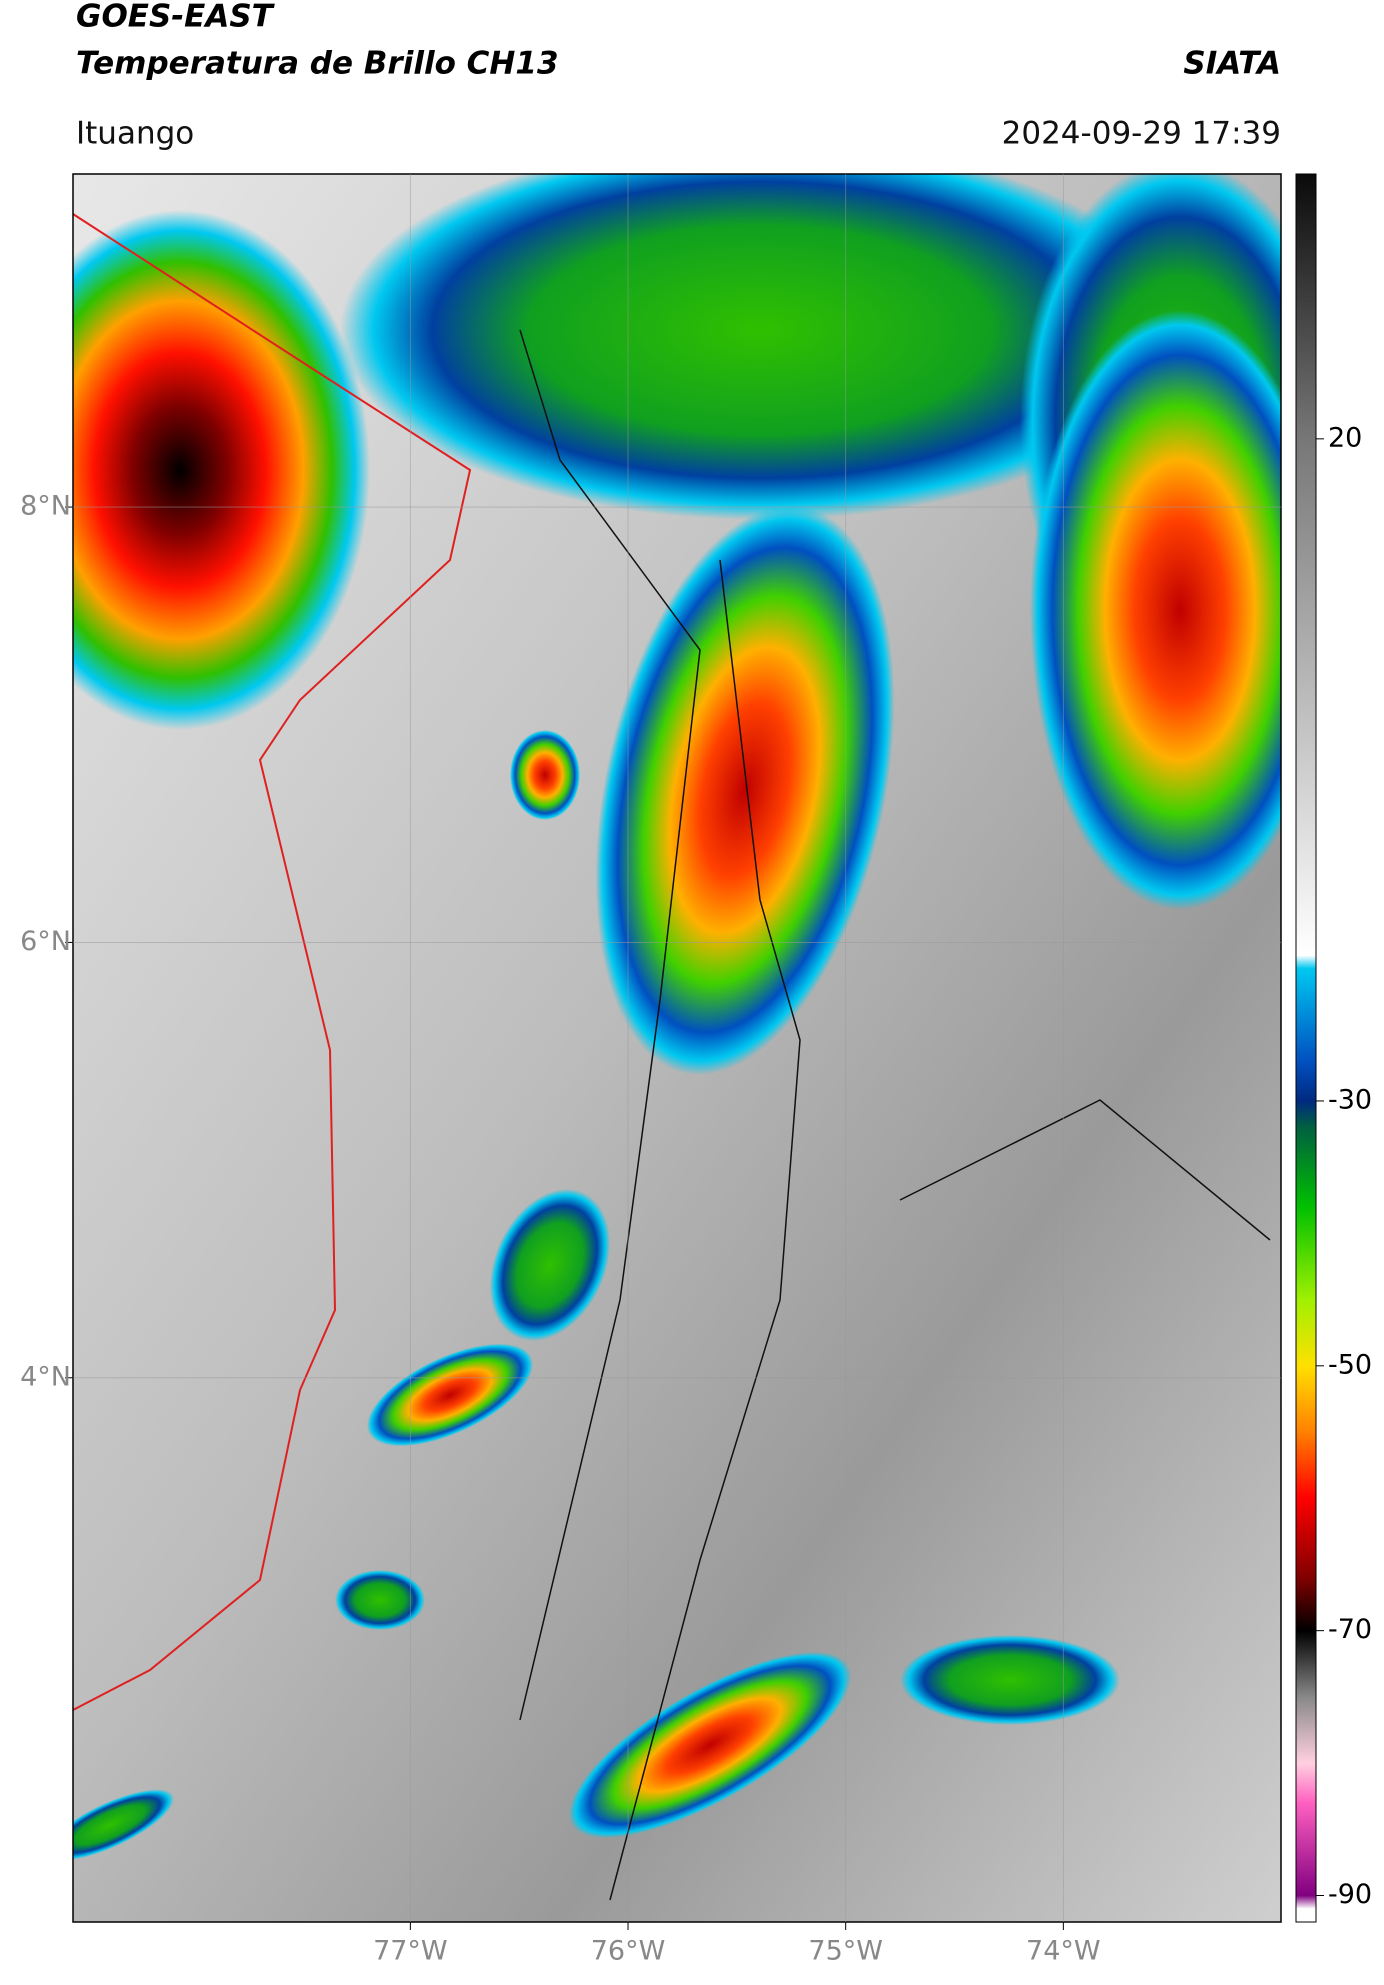  What do you see at coordinates (1350, 1364) in the screenshot?
I see `colorbar-tick-label: -50` at bounding box center [1350, 1364].